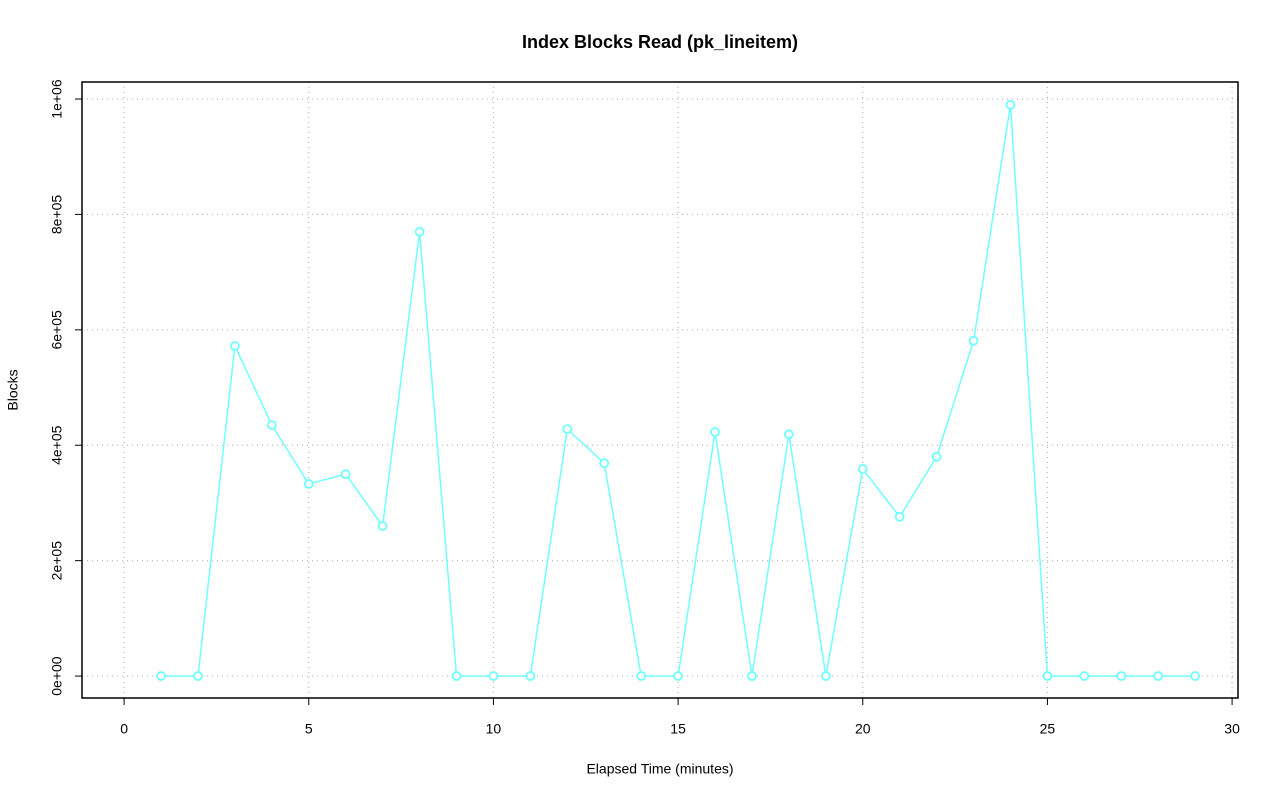  Describe the element at coordinates (13, 389) in the screenshot. I see `y-axis-label: Blocks` at that location.